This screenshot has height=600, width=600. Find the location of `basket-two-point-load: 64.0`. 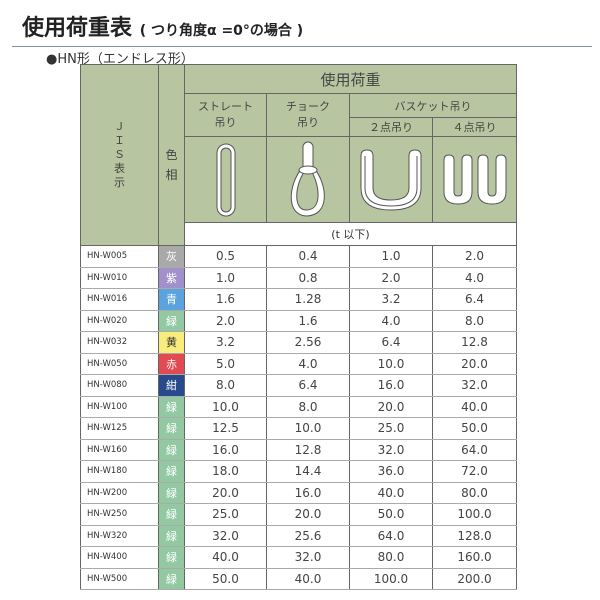

basket-two-point-load: 64.0 is located at coordinates (391, 535).